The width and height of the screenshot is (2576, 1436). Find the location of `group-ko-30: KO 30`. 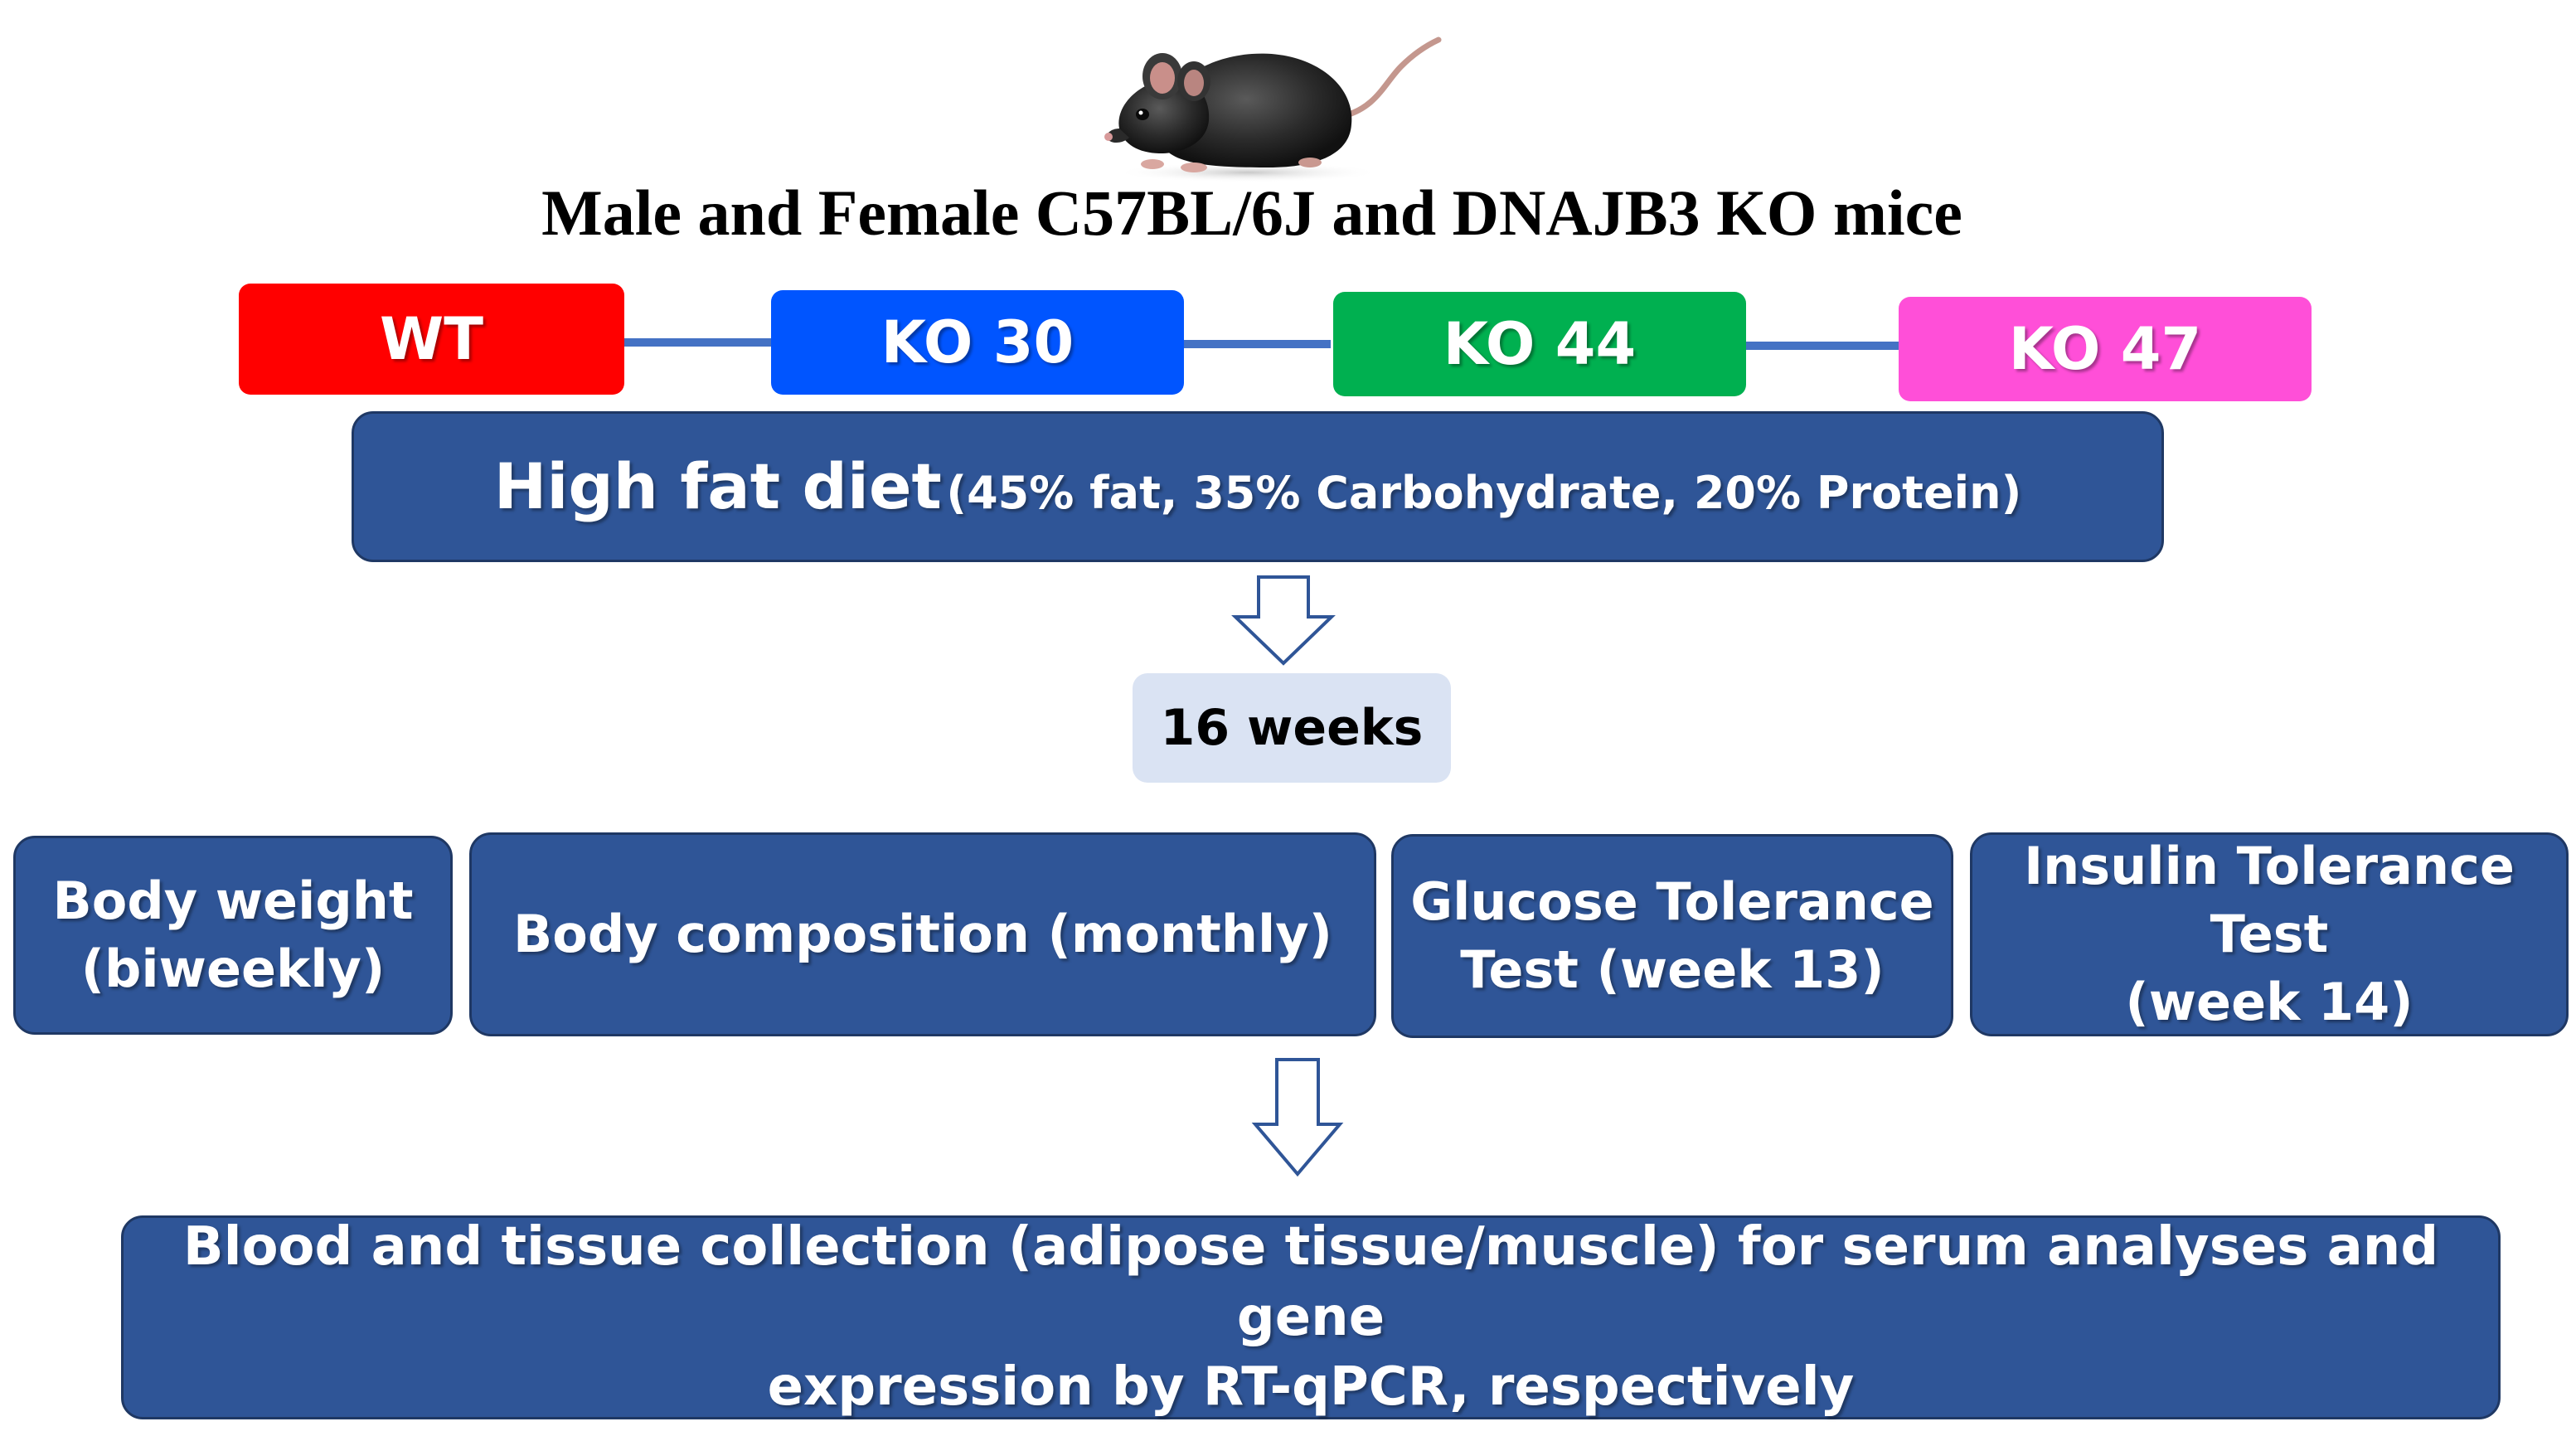

group-ko-30: KO 30 is located at coordinates (977, 342).